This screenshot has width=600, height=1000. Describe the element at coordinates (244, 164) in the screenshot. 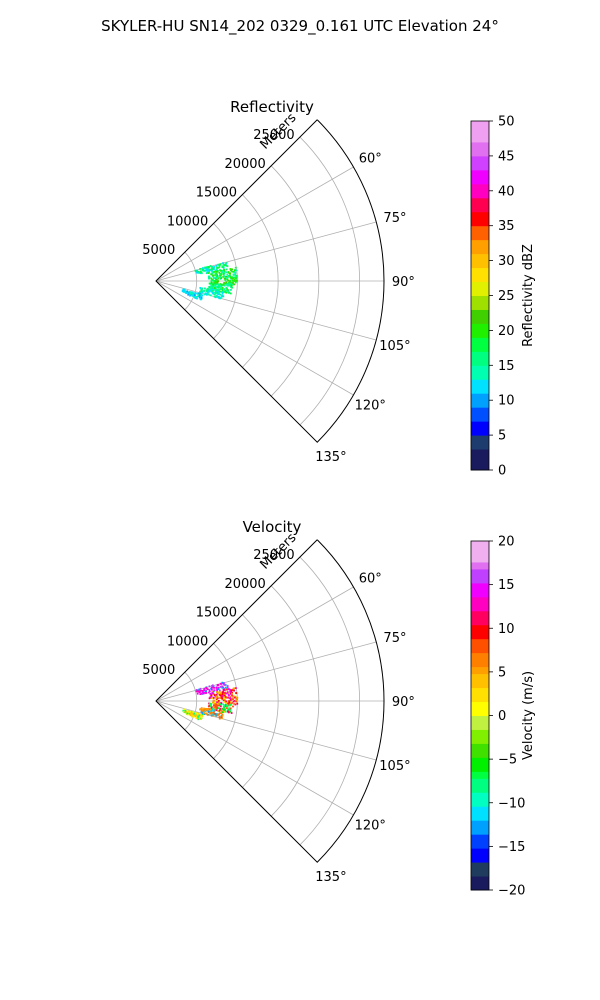

I see `reflectivity-radial-tick-label: 20000` at that location.